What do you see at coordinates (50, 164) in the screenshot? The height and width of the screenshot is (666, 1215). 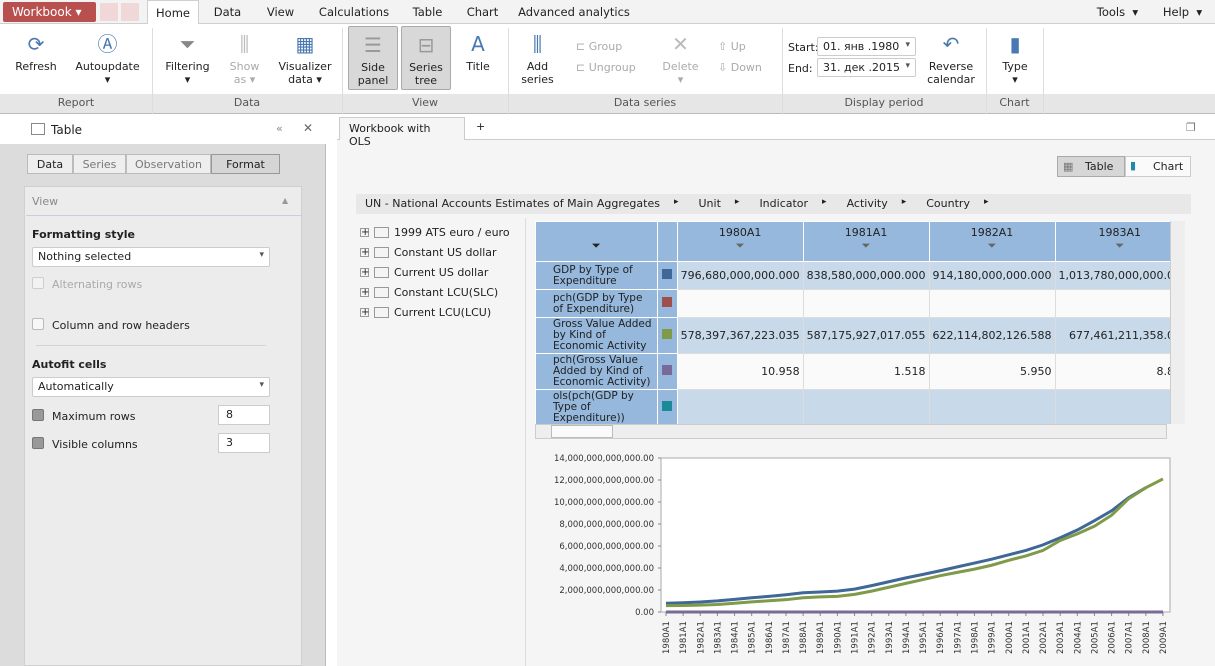 I see `panel-tab-data: Data` at bounding box center [50, 164].